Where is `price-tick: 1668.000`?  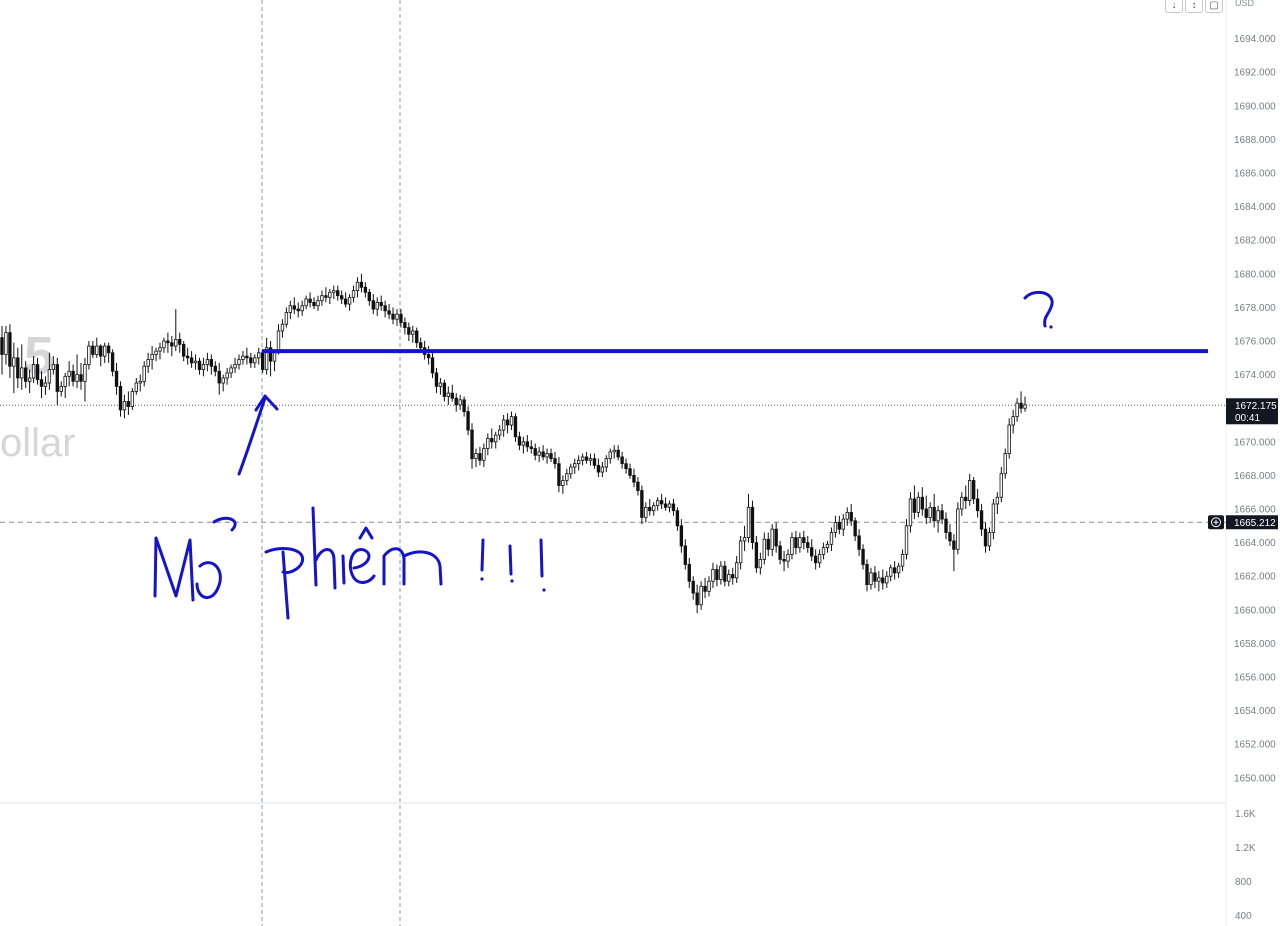
price-tick: 1668.000 is located at coordinates (1255, 476).